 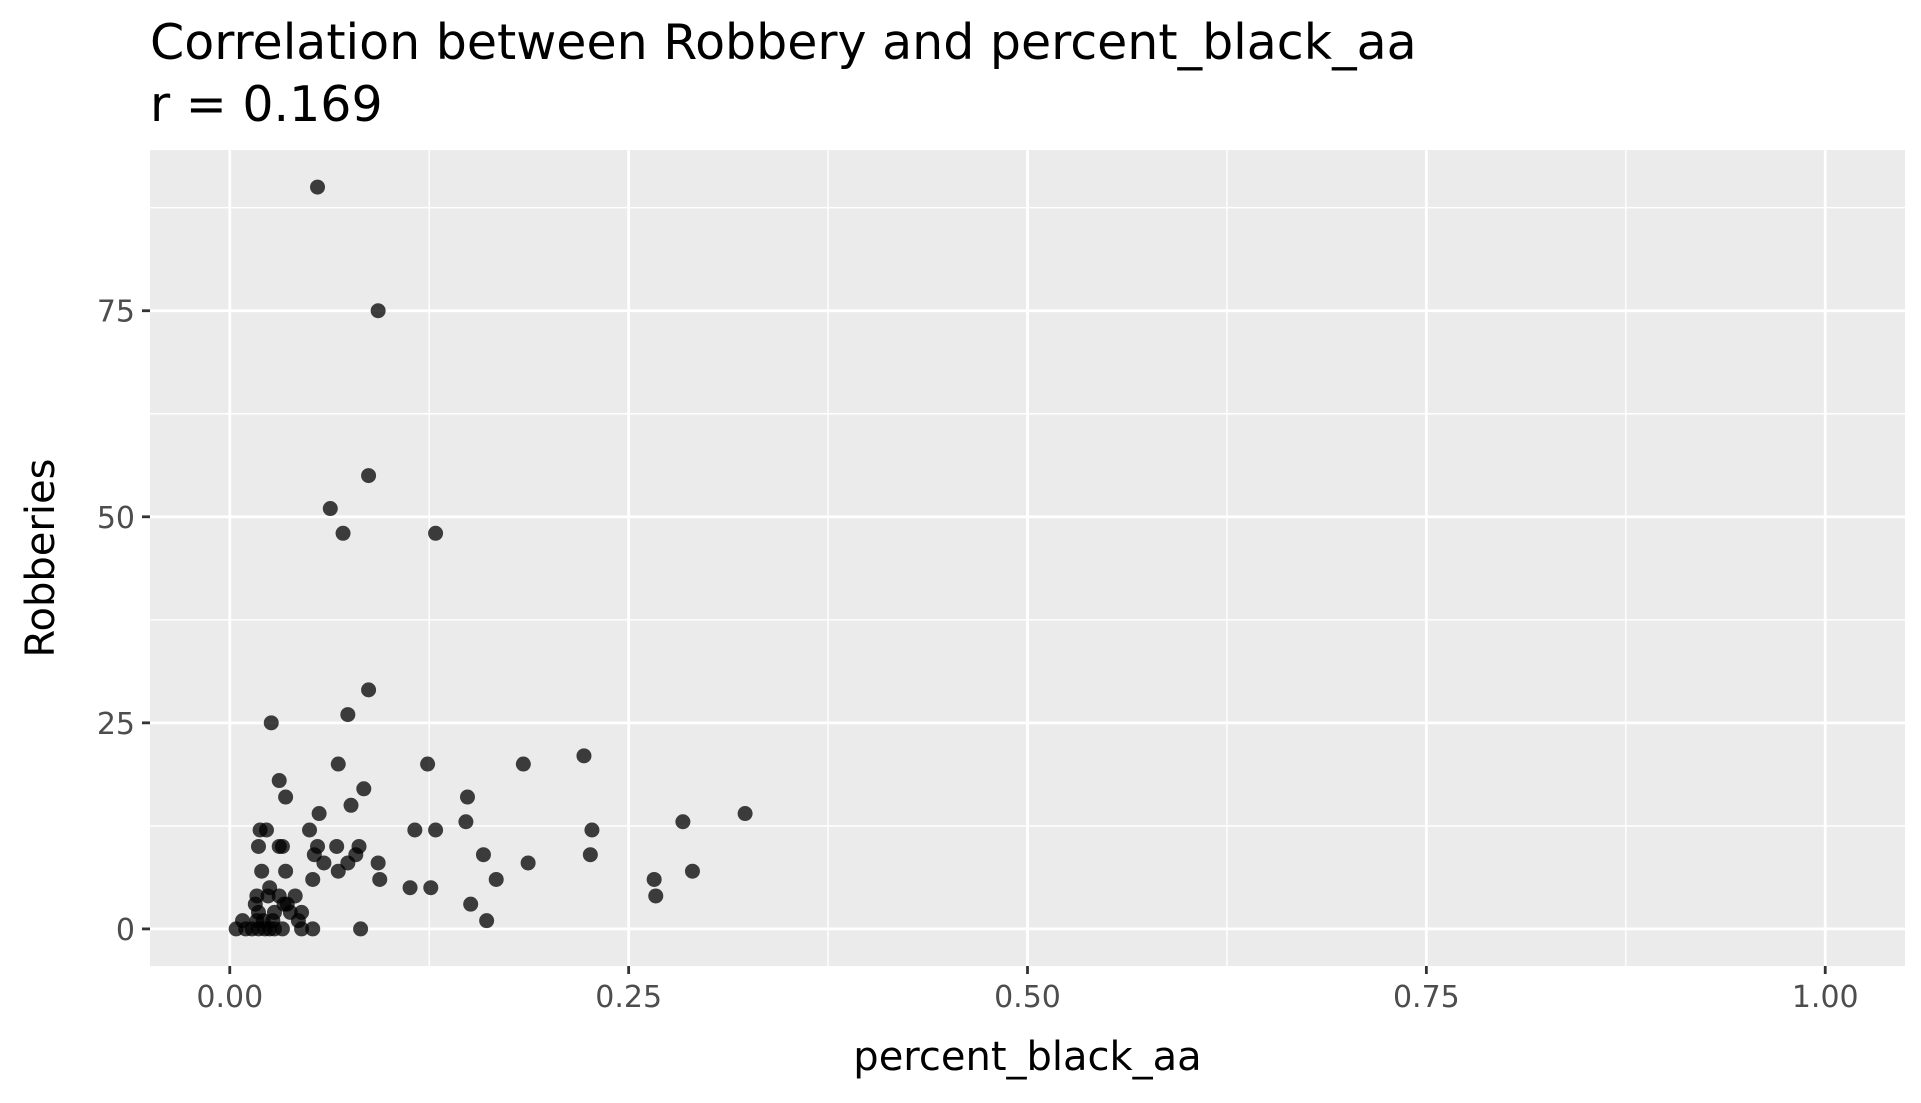 What do you see at coordinates (1825, 997) in the screenshot?
I see `x-tick-label: 1.00` at bounding box center [1825, 997].